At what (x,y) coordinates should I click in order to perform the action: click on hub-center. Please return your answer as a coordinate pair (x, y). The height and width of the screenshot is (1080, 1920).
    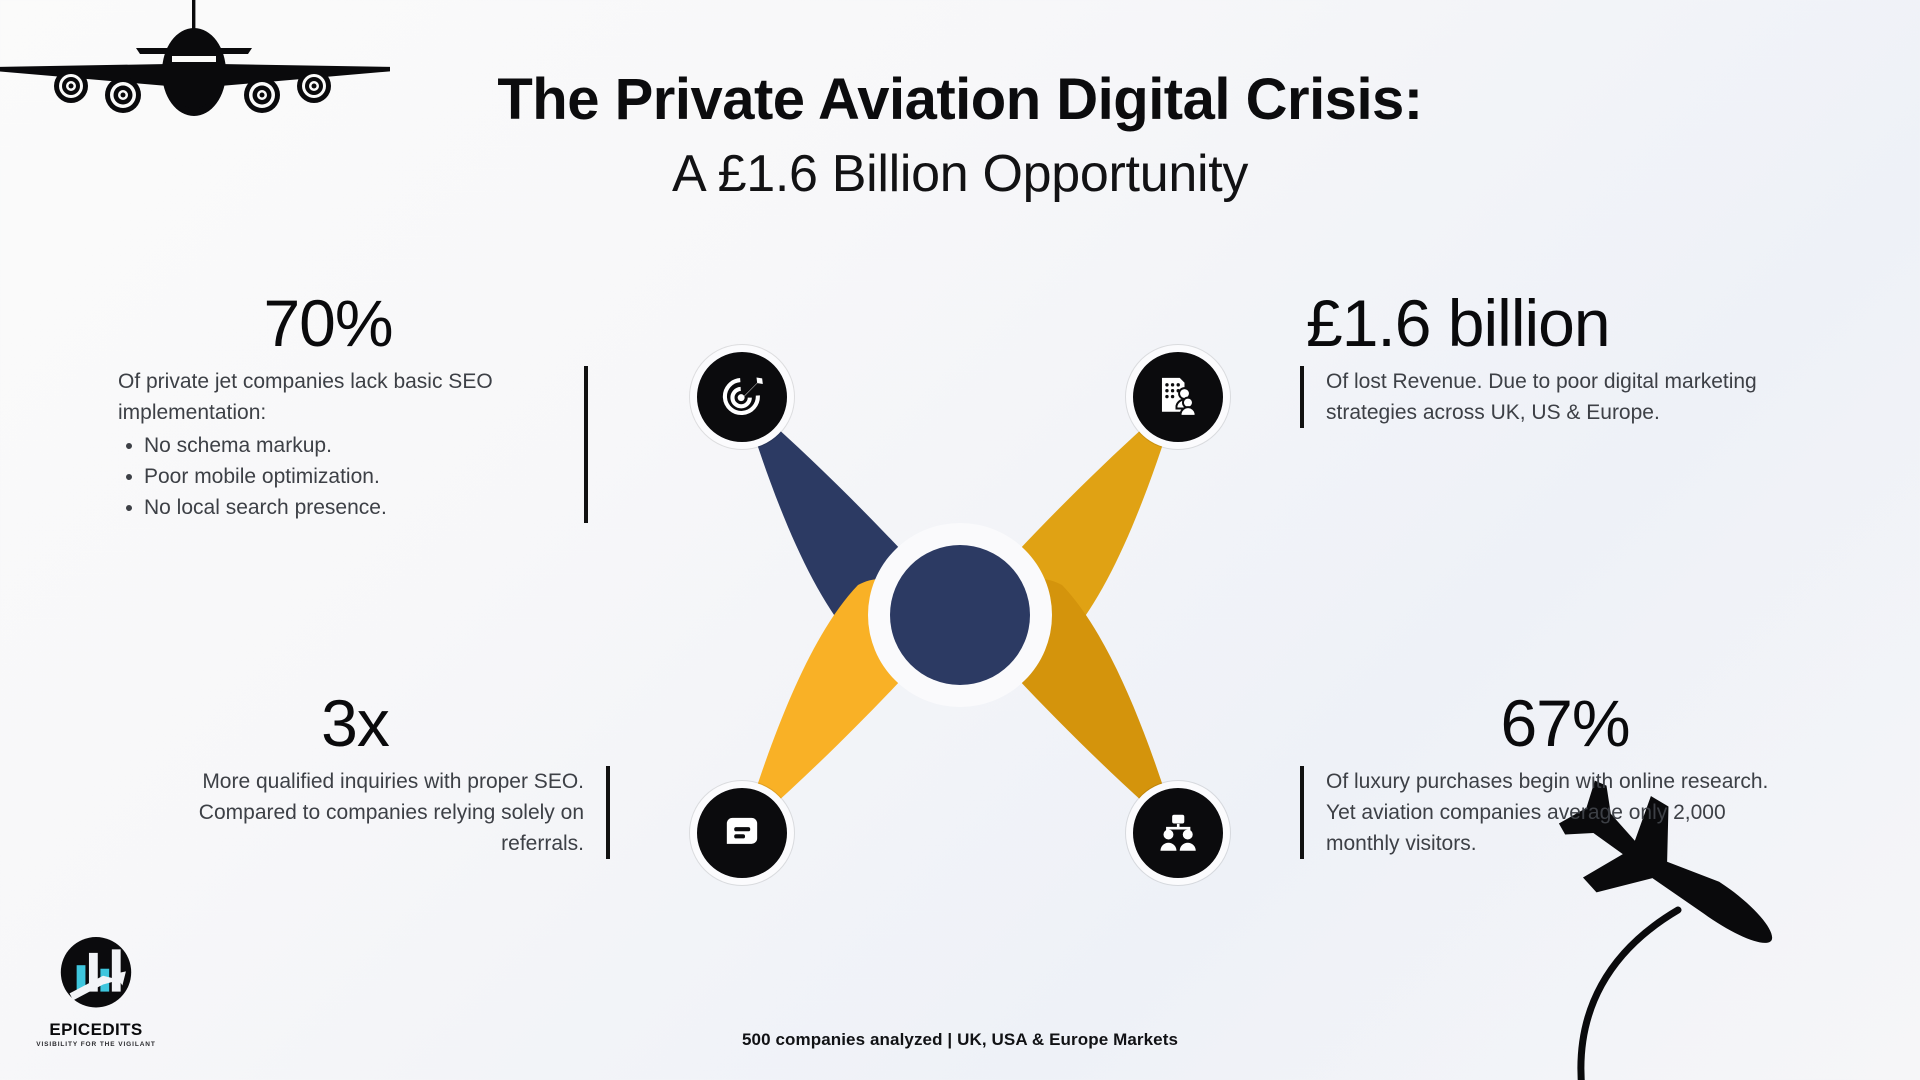
    Looking at the image, I should click on (960, 615).